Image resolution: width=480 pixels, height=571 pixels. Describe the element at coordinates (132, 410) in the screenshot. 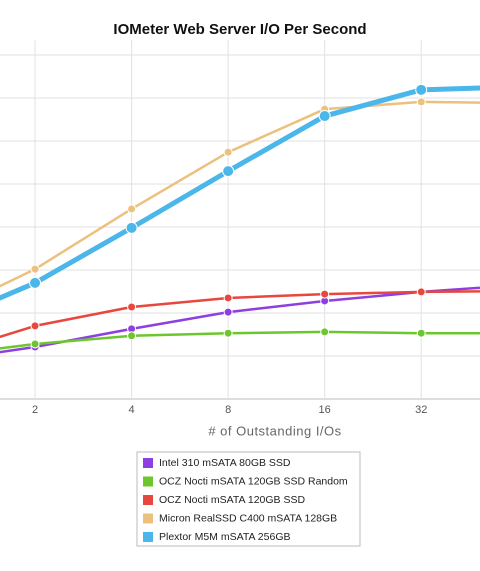

I see `x-tick-label: 4` at that location.